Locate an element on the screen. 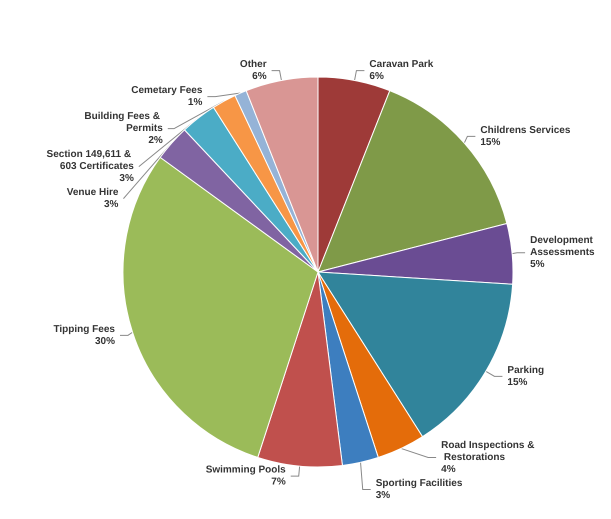 This screenshot has width=611, height=519. slice-label: Tipping Fees is located at coordinates (84, 329).